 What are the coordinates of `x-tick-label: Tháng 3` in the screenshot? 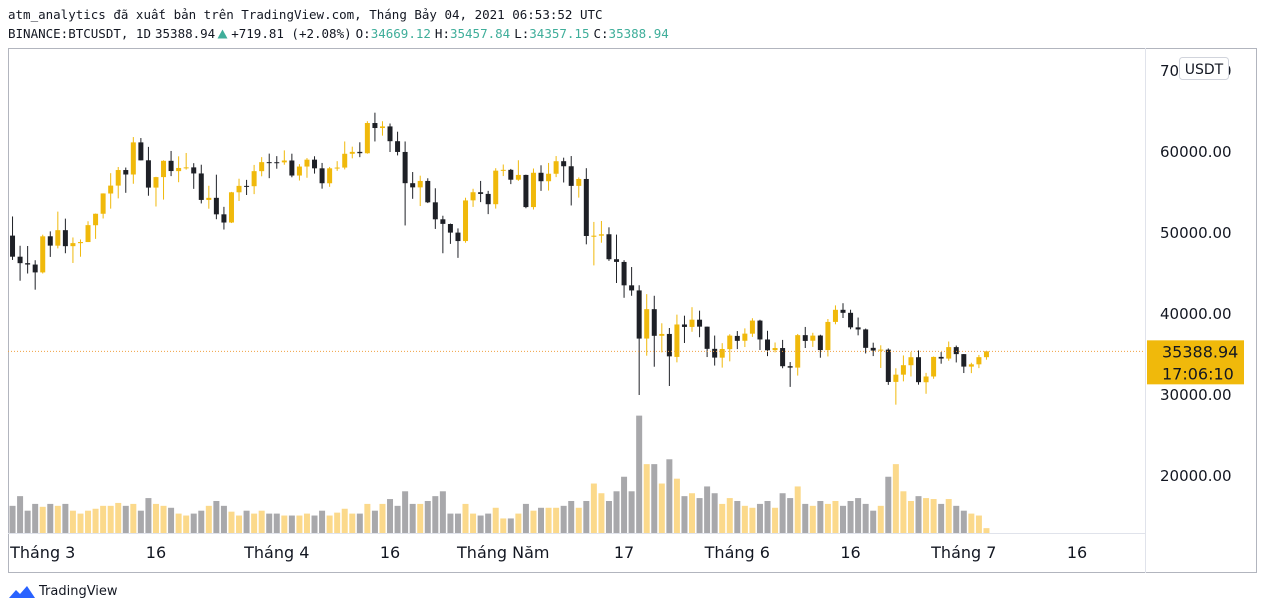 It's located at (42, 552).